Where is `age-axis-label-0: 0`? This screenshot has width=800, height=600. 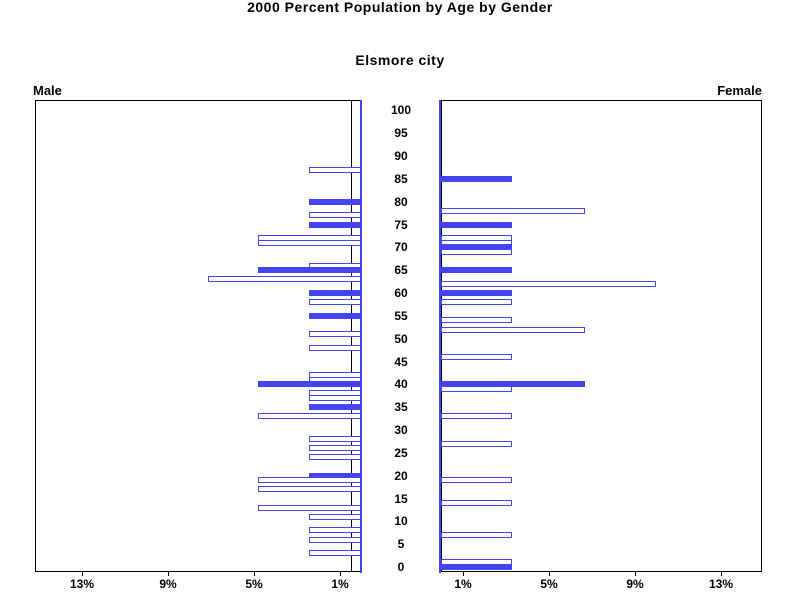
age-axis-label-0: 0 is located at coordinates (401, 567).